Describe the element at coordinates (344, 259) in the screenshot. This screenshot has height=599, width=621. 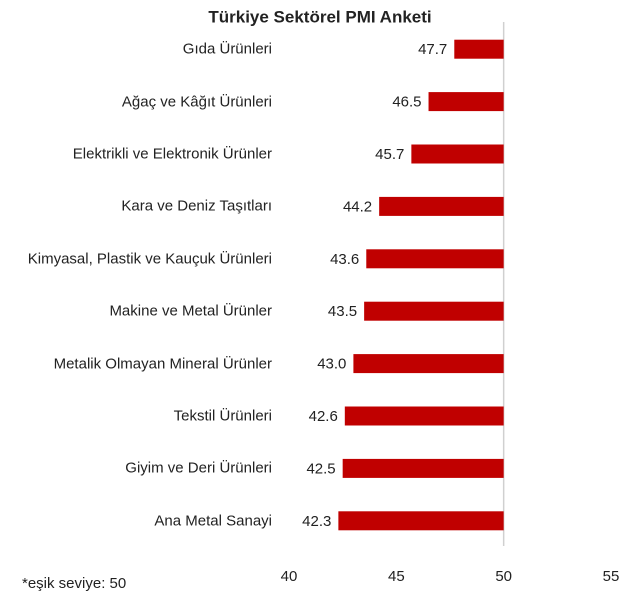
I see `value-label: 43.6` at that location.